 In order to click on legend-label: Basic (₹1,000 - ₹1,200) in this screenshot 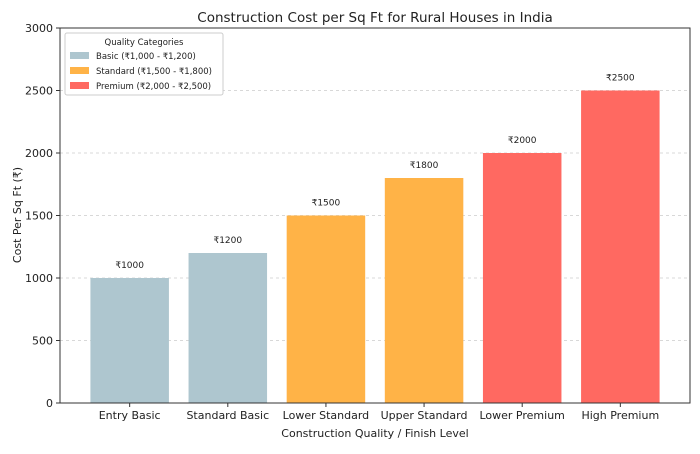, I will do `click(146, 57)`.